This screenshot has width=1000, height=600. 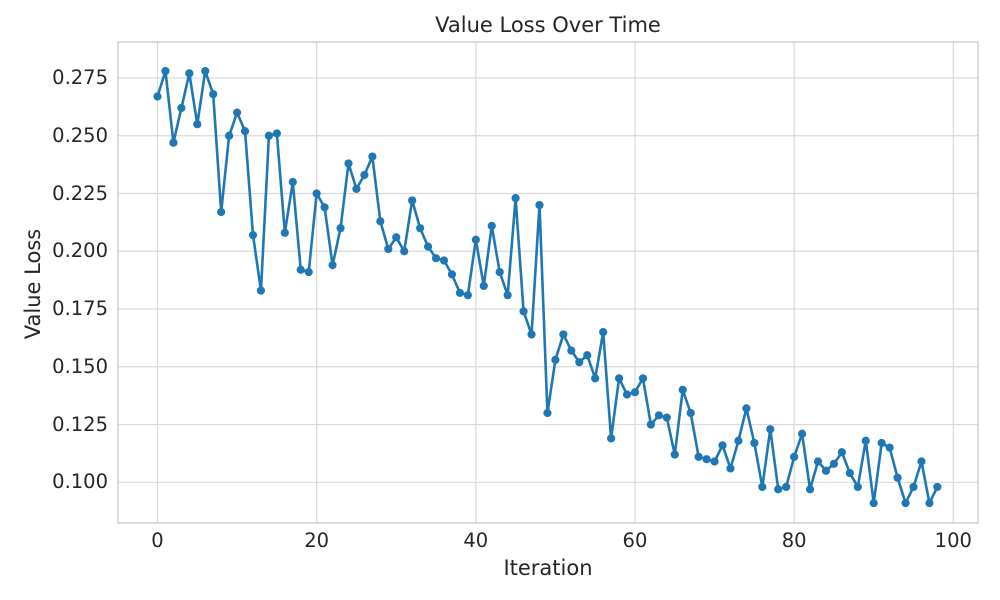 What do you see at coordinates (317, 540) in the screenshot?
I see `x-tick-label: 20` at bounding box center [317, 540].